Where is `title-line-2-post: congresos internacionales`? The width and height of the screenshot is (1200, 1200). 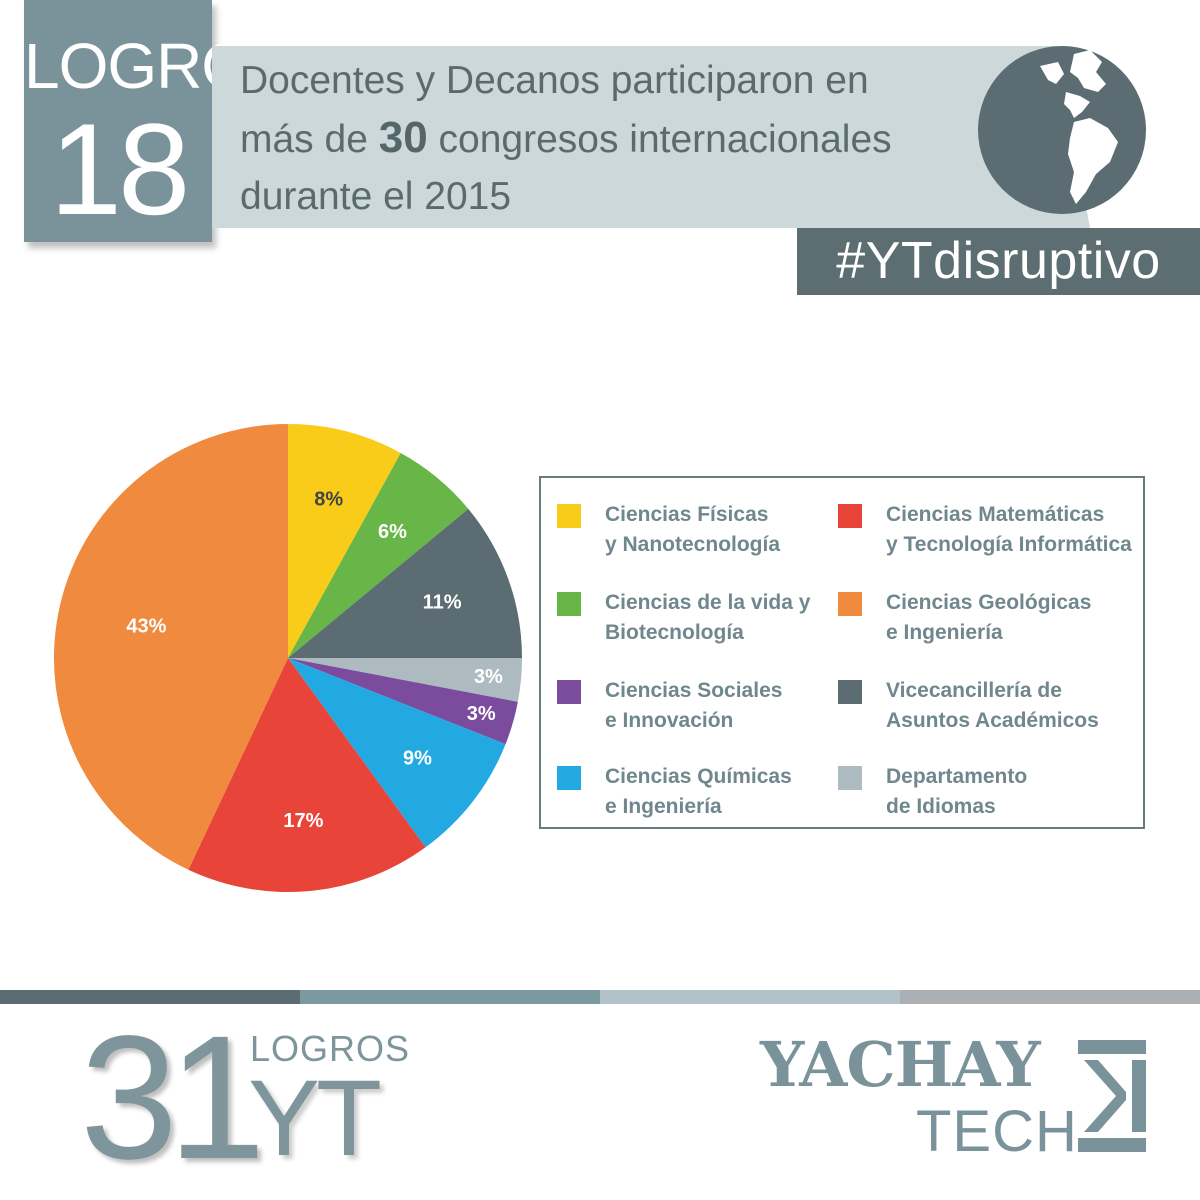
title-line-2-post: congresos internacionales is located at coordinates (659, 139).